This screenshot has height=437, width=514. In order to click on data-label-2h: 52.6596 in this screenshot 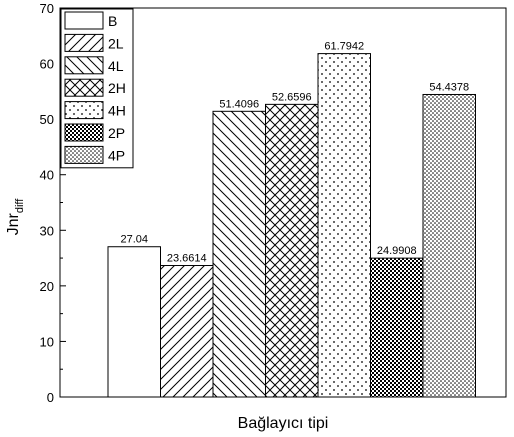, I will do `click(292, 97)`.